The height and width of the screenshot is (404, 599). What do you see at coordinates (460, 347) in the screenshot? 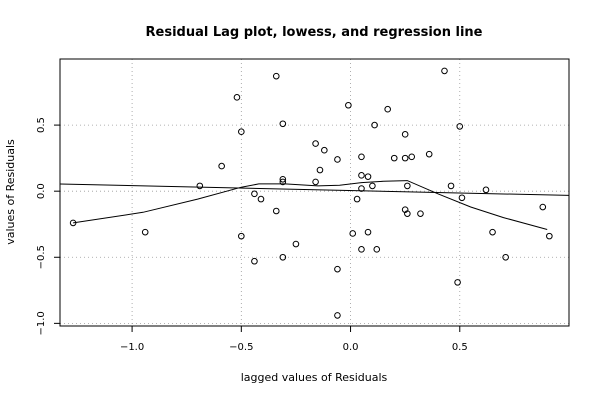
I see `x-tick-label: 0.5` at bounding box center [460, 347].